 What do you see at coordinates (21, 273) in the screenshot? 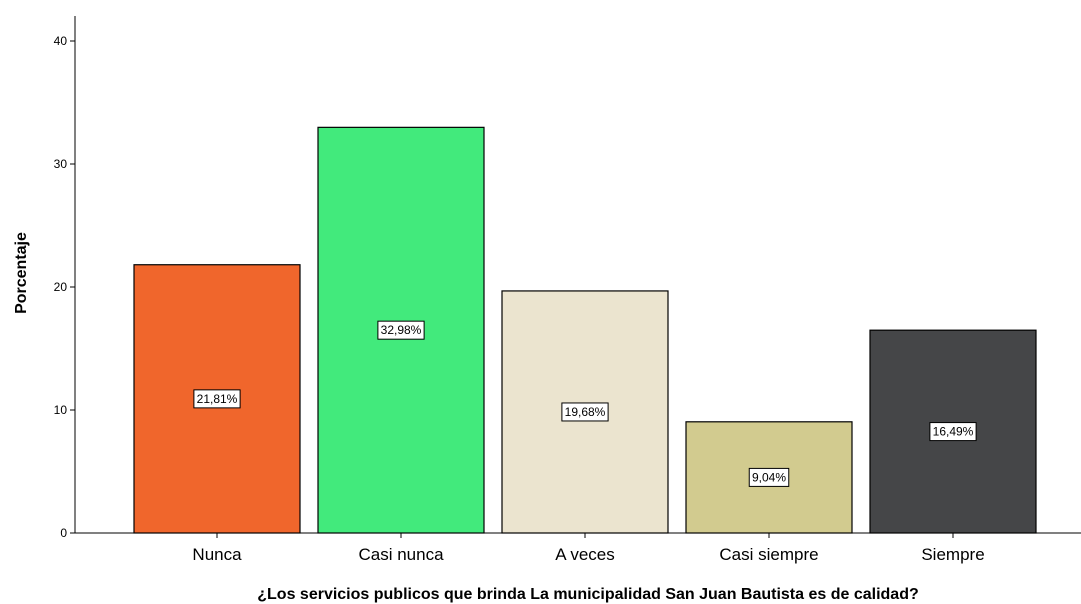
I see `y-axis-title: Porcentaje` at bounding box center [21, 273].